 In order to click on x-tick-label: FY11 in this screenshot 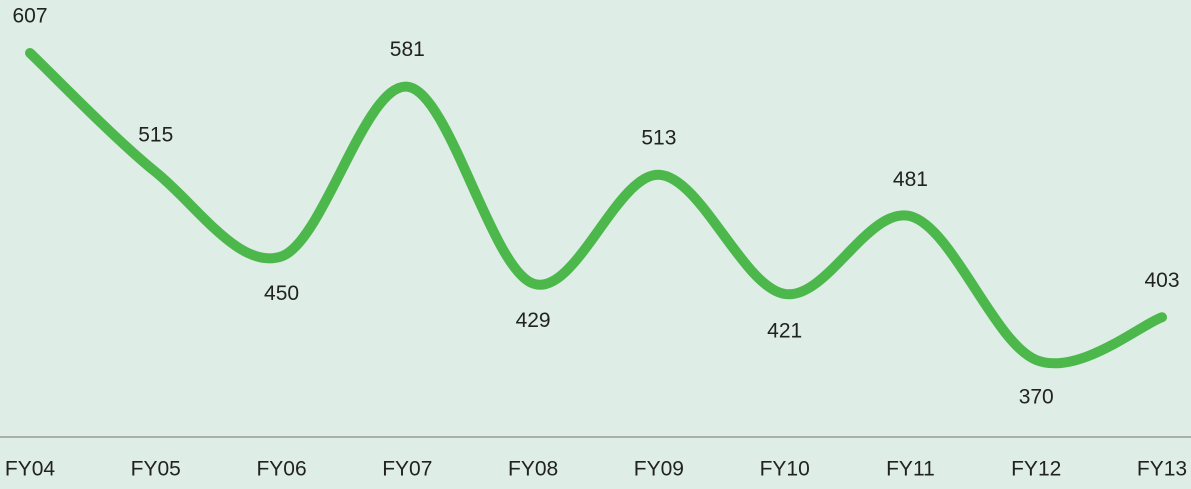, I will do `click(910, 469)`.